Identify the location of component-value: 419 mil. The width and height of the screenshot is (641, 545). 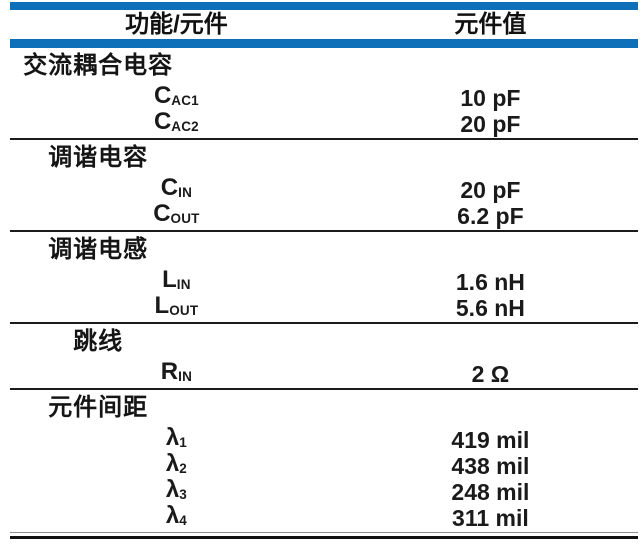
(490, 440).